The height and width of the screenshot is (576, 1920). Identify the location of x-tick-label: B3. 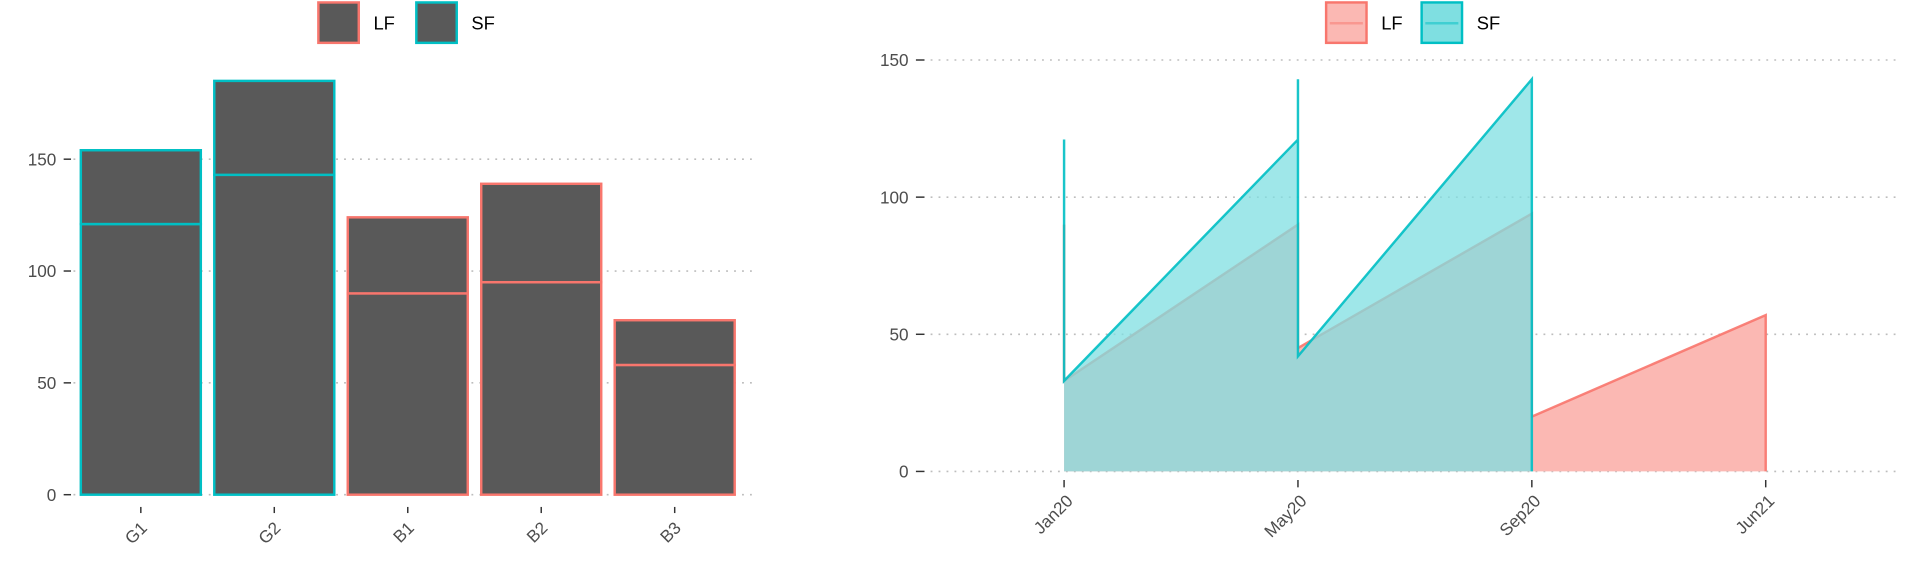
(670, 532).